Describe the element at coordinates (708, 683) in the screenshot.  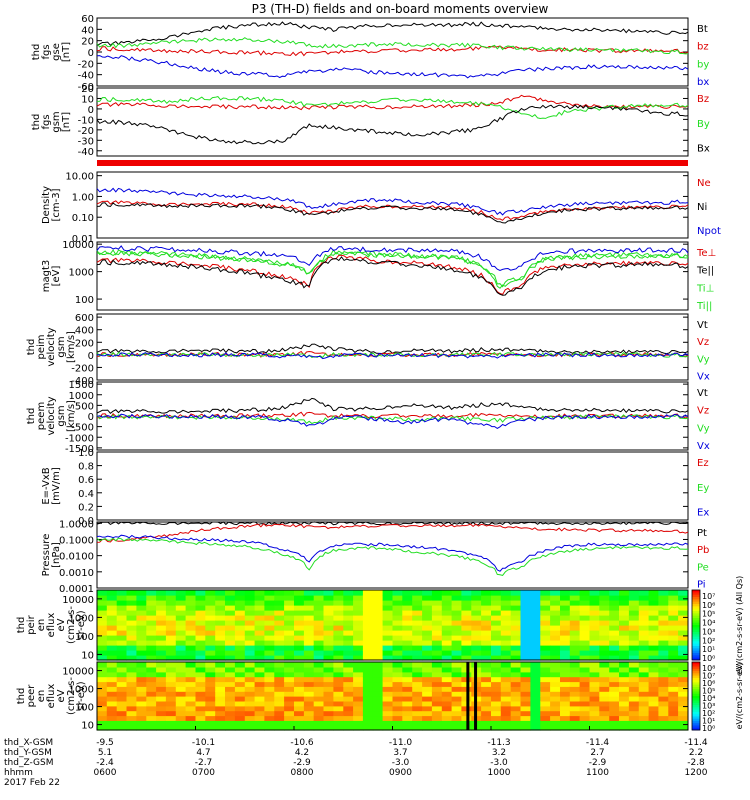
I see `colorbar-tick: 10⁶` at that location.